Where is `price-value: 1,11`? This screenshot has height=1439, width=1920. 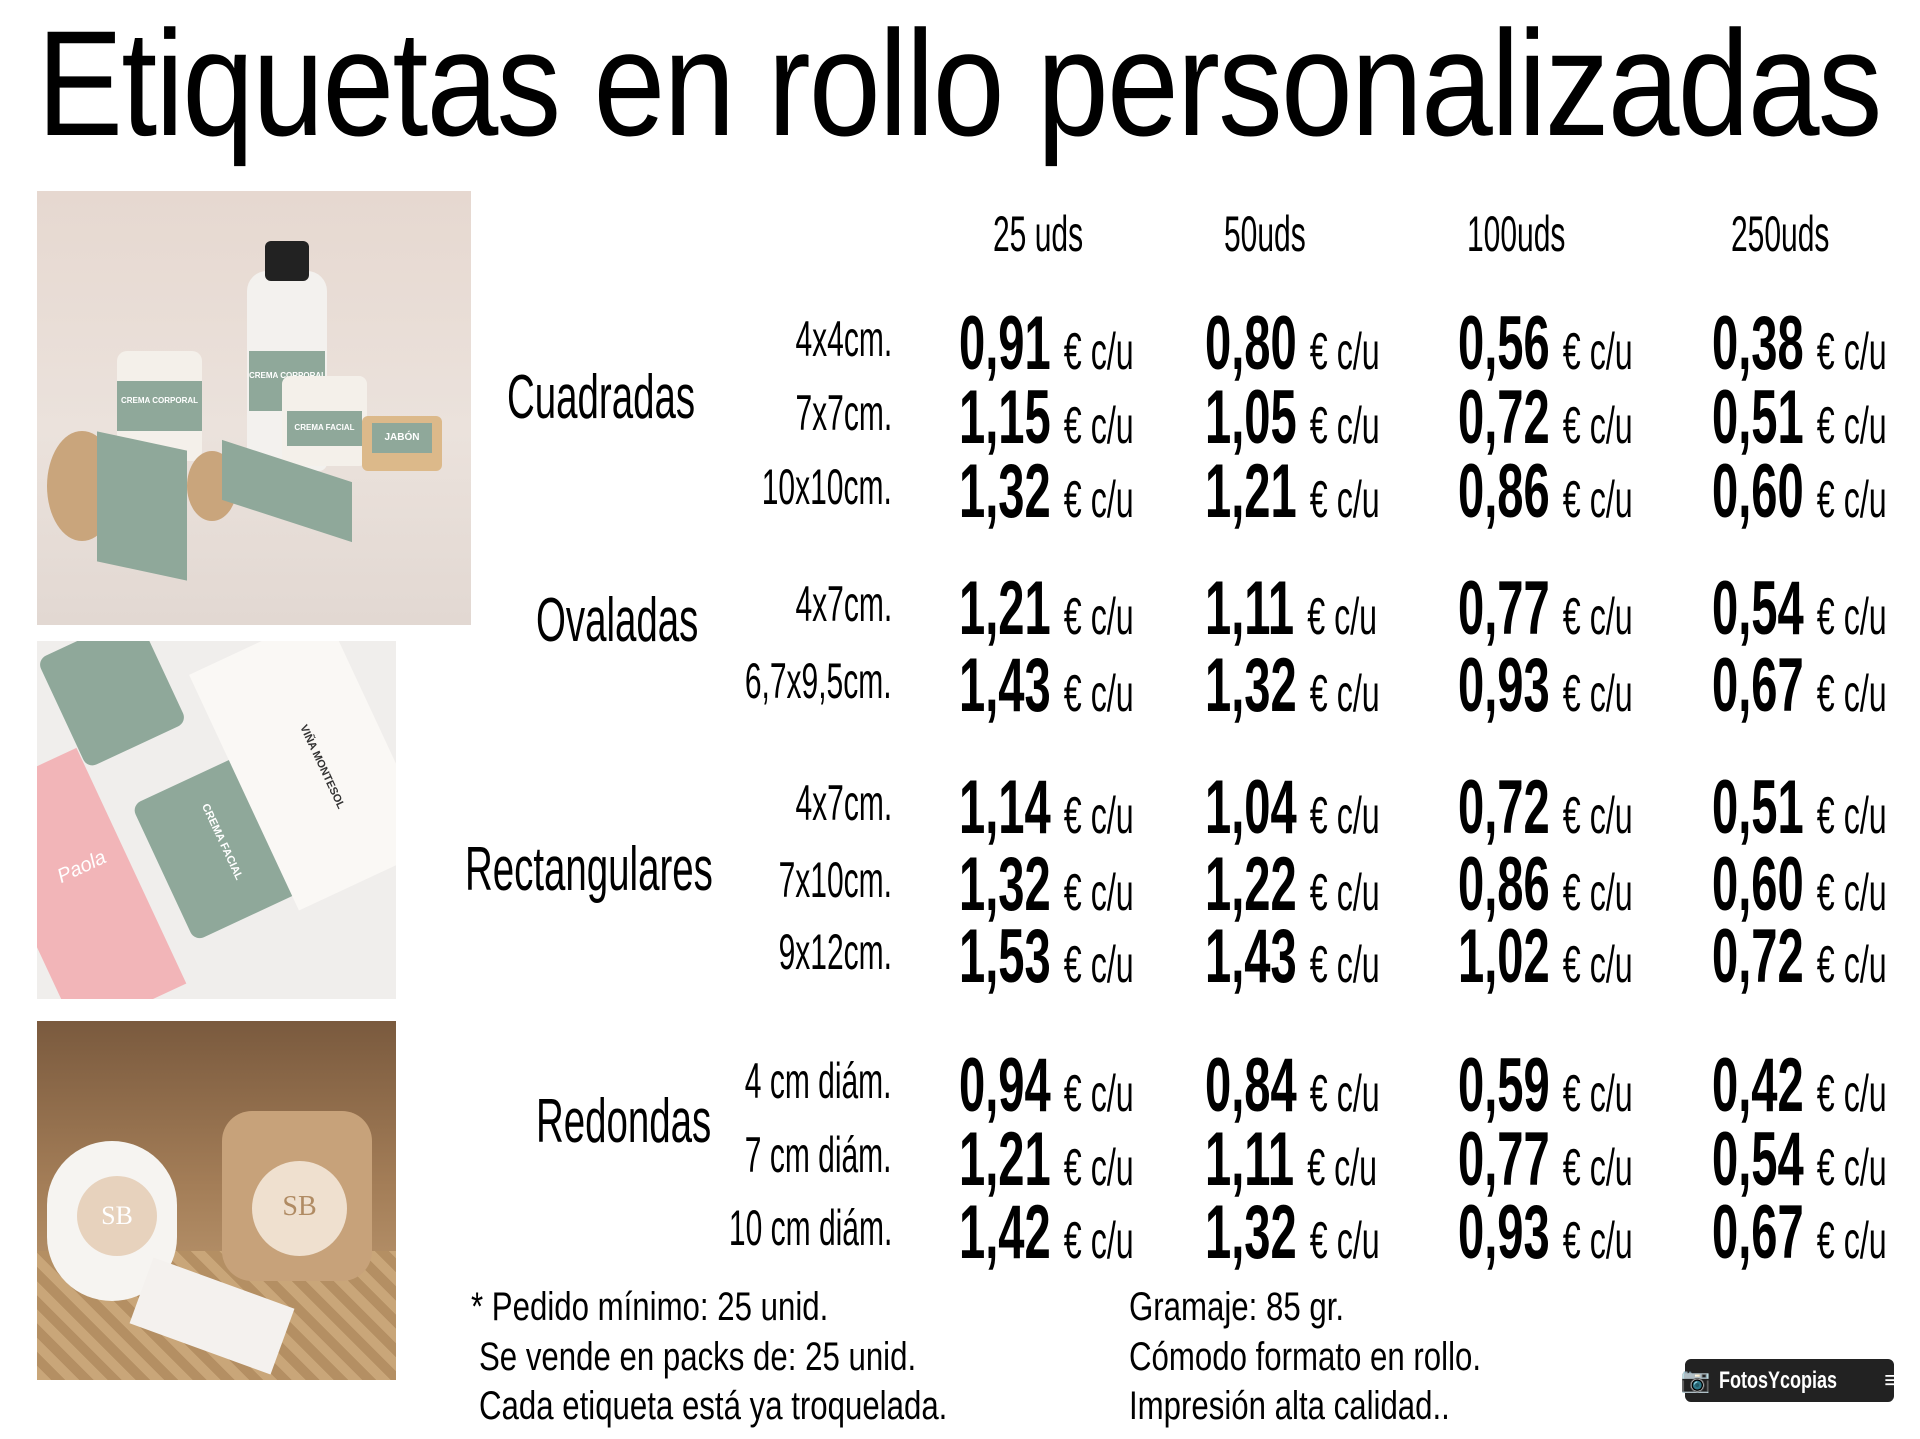
price-value: 1,11 is located at coordinates (1250, 608).